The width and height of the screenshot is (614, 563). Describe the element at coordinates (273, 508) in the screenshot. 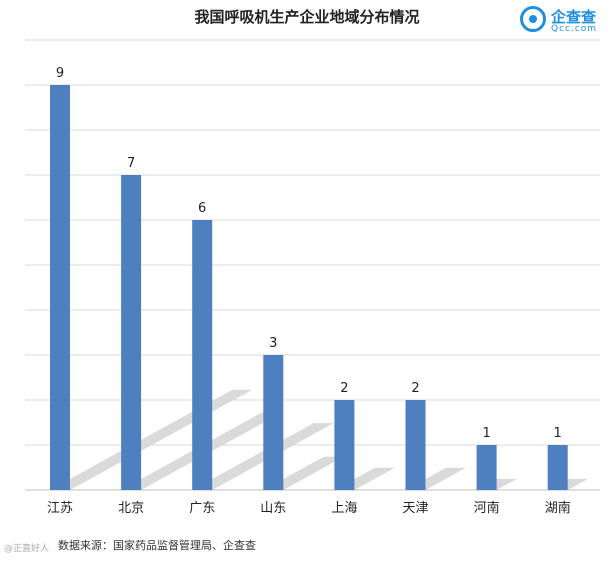

I see `x-tick-label: 山东` at that location.